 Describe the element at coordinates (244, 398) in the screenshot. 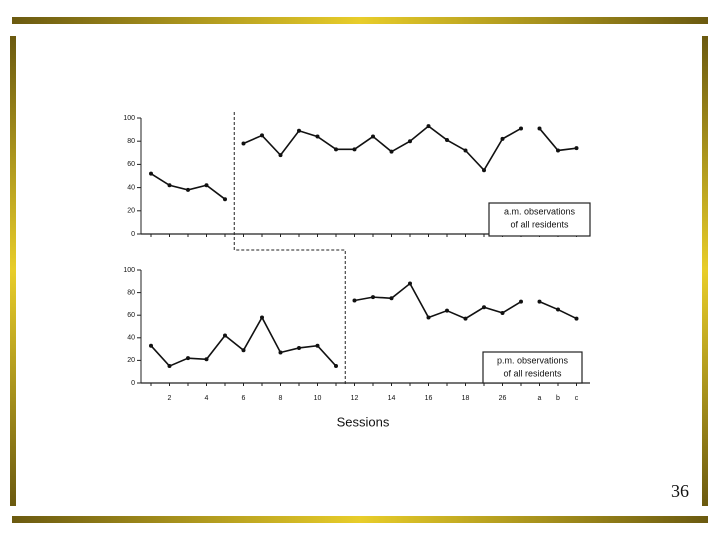

I see `x-tick-label: 6` at that location.